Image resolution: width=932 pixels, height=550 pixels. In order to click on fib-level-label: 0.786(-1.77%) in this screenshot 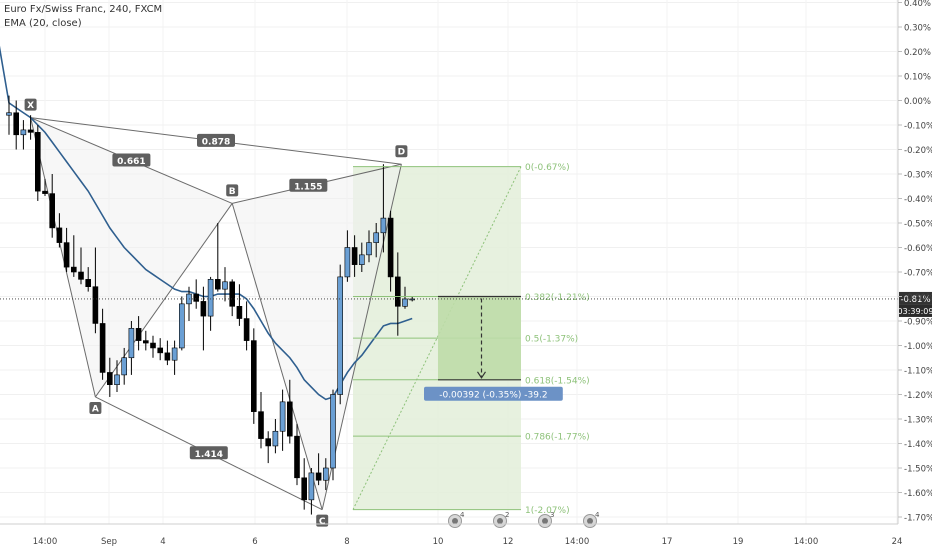, I will do `click(557, 438)`.